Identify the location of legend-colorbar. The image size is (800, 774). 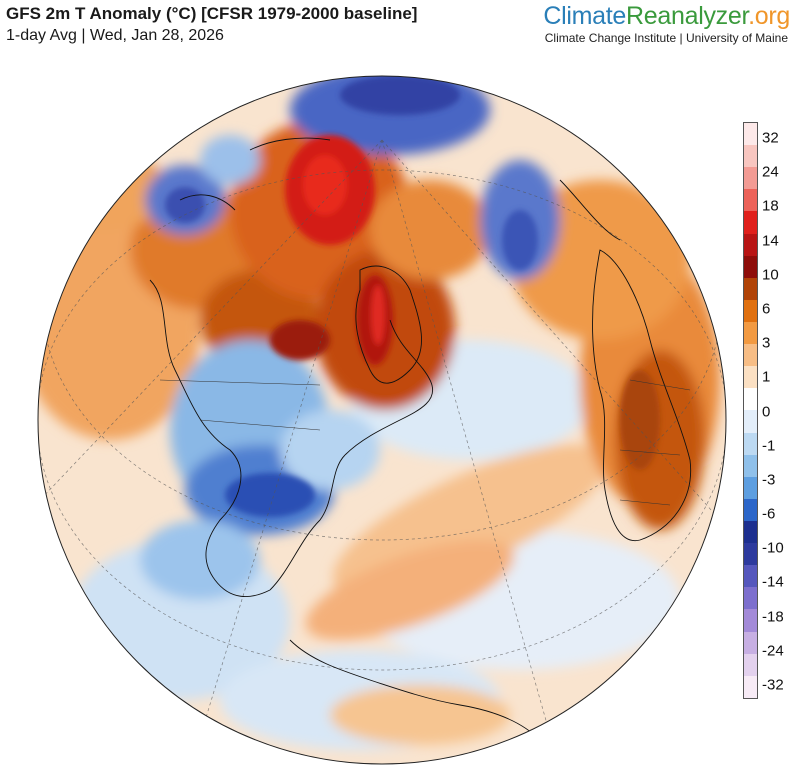
(750, 410).